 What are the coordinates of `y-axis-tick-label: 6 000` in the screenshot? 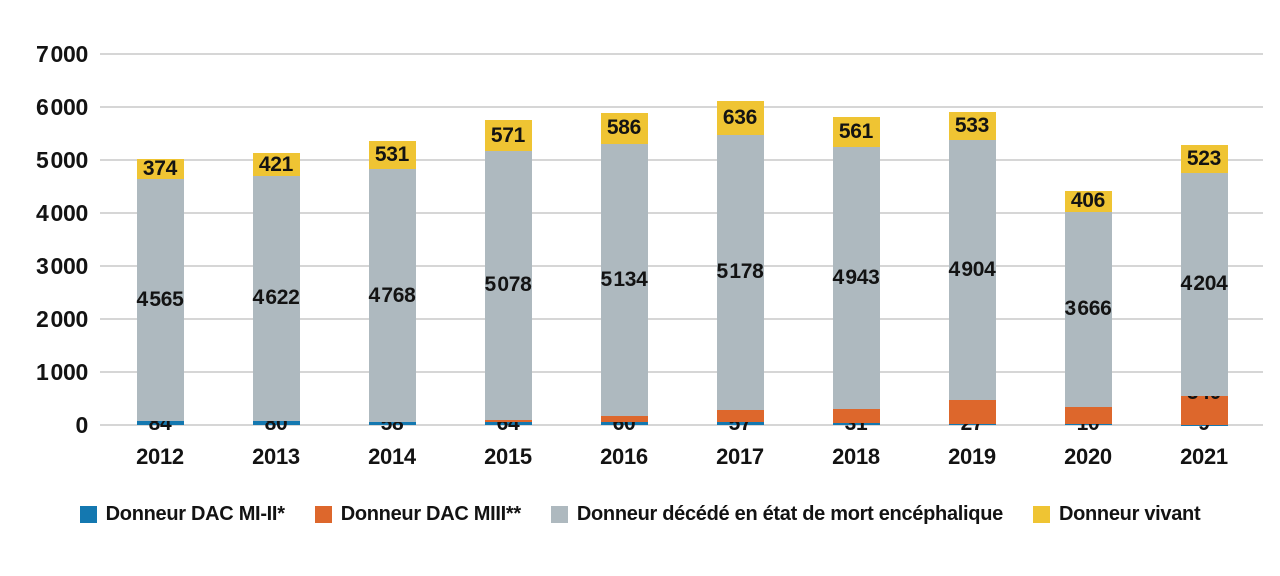 It's located at (61, 107).